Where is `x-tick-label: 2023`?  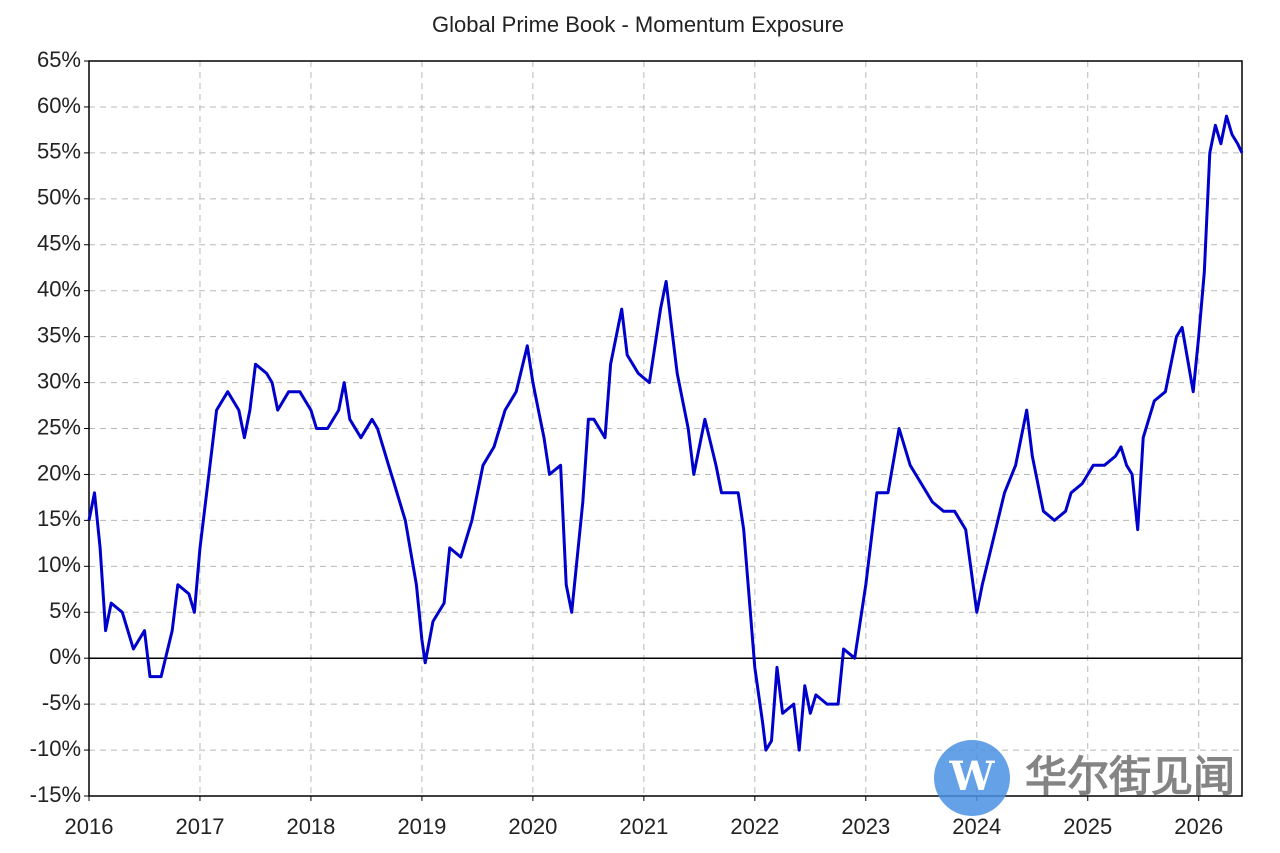
x-tick-label: 2023 is located at coordinates (865, 826).